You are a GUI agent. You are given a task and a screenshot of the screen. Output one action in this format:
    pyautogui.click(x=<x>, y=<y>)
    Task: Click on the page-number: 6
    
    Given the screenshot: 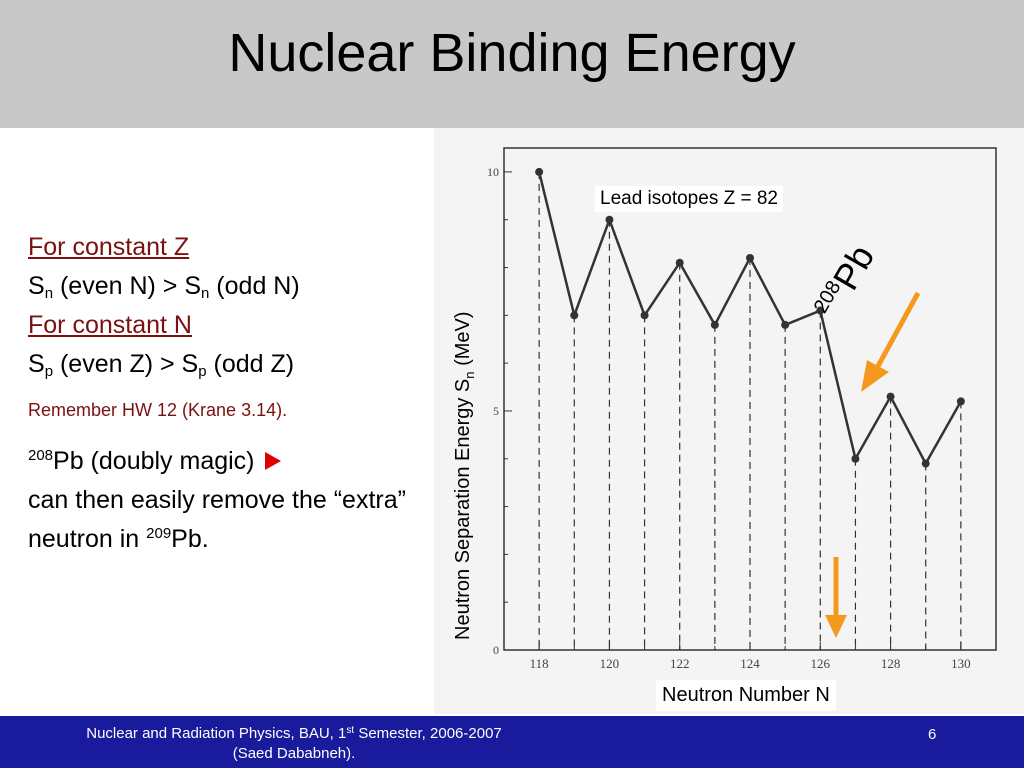 What is the action you would take?
    pyautogui.click(x=932, y=734)
    